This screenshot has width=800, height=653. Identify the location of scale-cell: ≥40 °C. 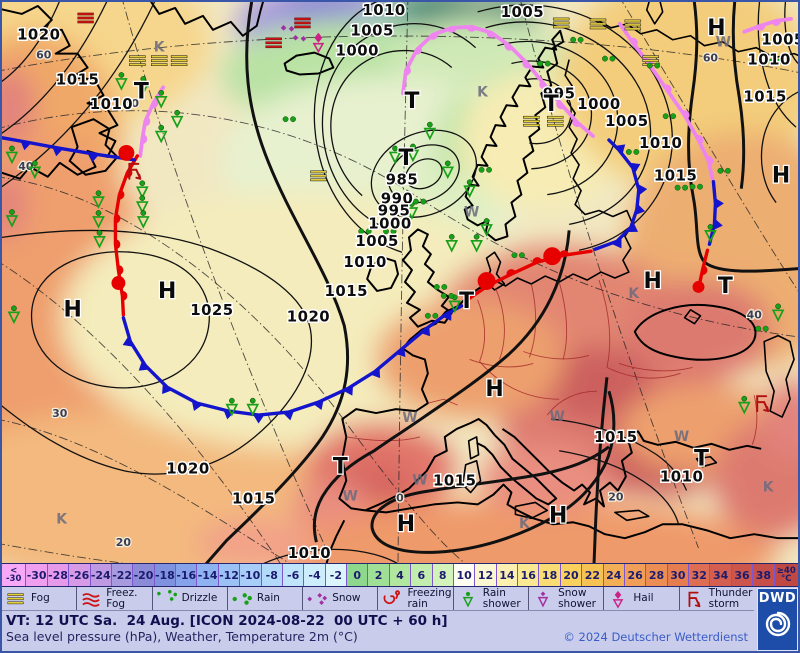
(786, 575).